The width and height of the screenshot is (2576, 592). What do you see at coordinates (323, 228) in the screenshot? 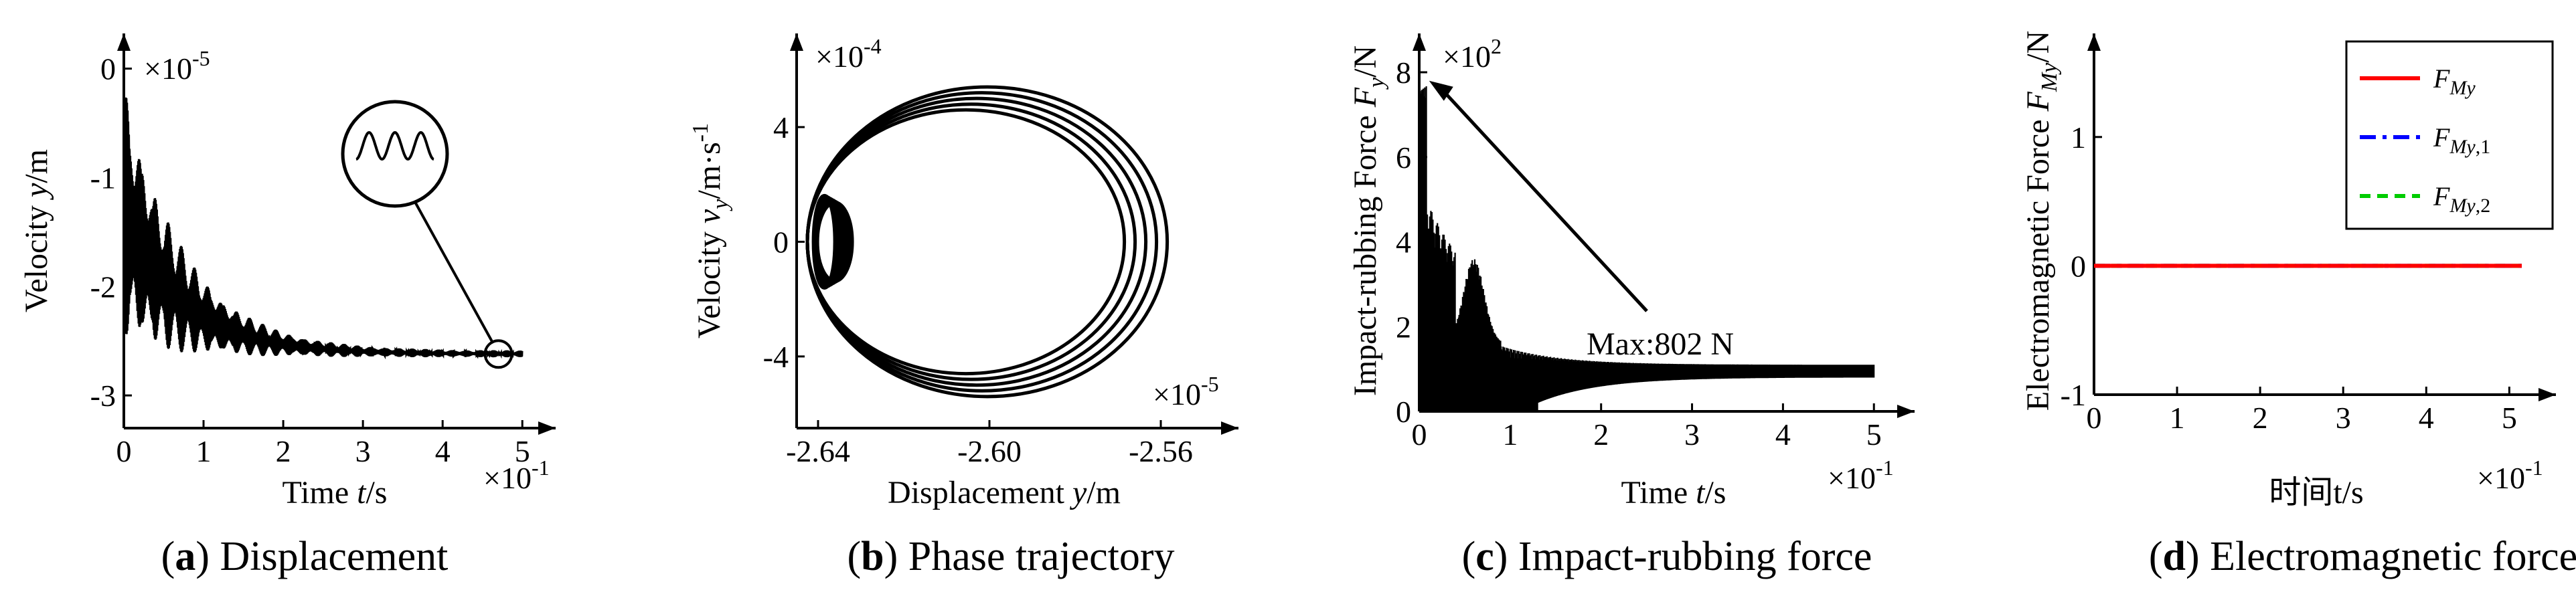
I see `displacement-series` at bounding box center [323, 228].